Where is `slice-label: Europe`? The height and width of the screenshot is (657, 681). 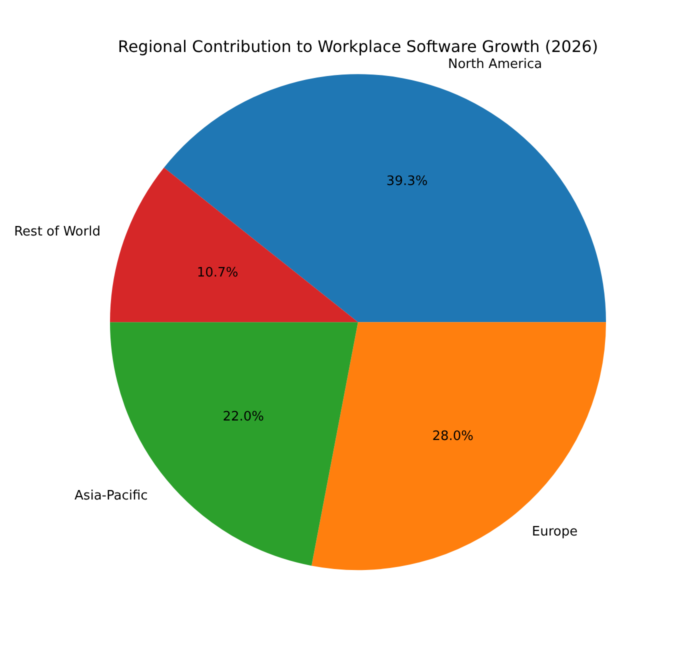 slice-label: Europe is located at coordinates (555, 532).